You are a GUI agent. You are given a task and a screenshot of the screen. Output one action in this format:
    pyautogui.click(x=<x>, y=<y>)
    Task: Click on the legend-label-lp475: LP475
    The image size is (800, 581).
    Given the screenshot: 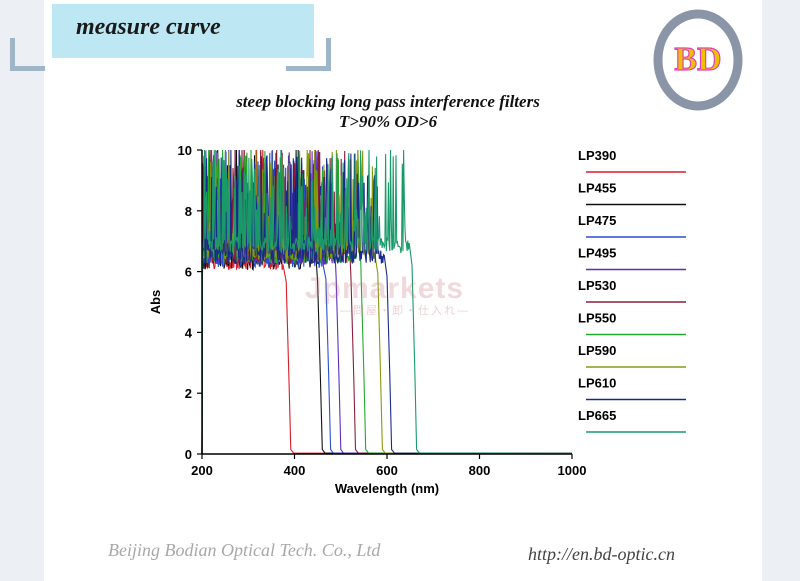 What is the action you would take?
    pyautogui.click(x=597, y=220)
    